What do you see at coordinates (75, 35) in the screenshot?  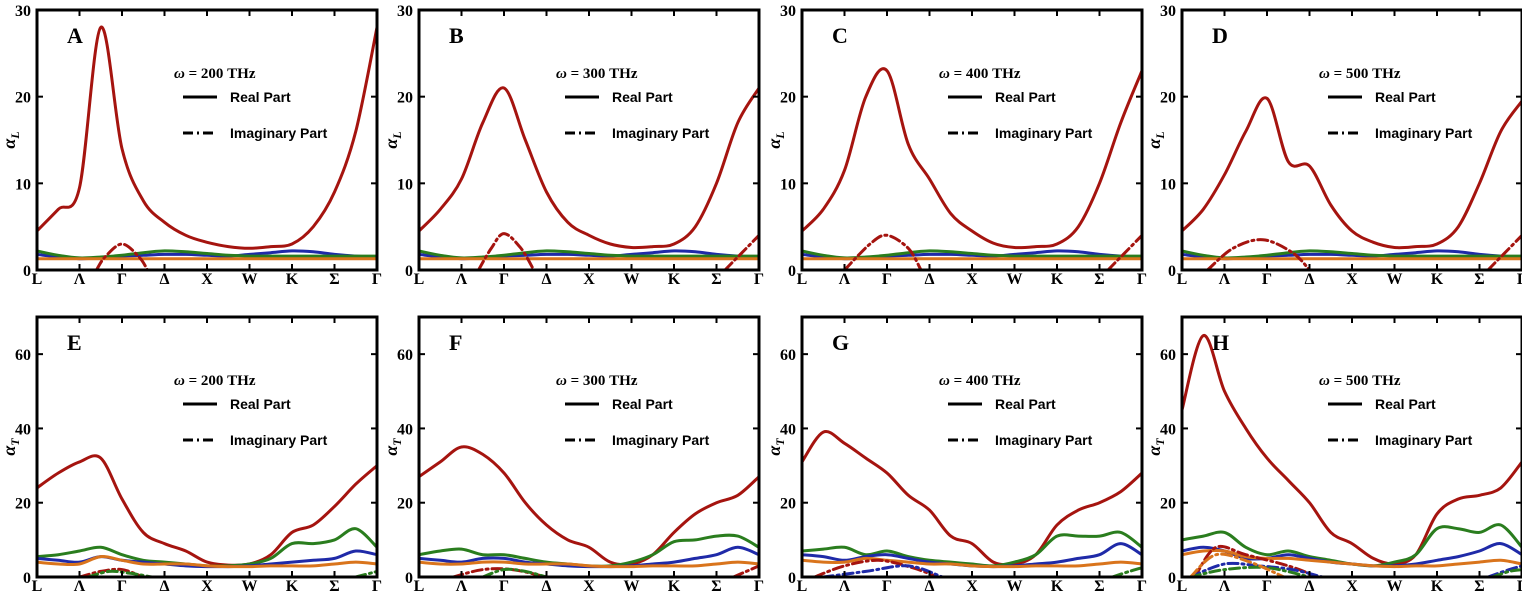 I see `panel-letter: A` at bounding box center [75, 35].